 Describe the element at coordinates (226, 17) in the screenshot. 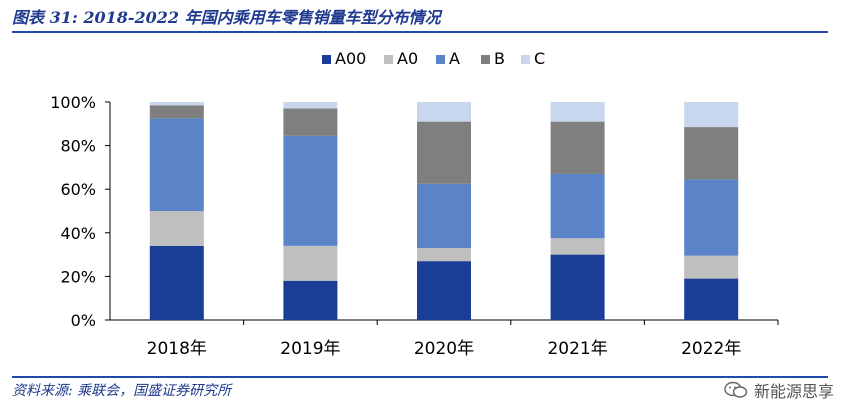

I see `chart-title: 图表 31: 2018-2022 年国内乘用车零售销量车型分布情况` at that location.